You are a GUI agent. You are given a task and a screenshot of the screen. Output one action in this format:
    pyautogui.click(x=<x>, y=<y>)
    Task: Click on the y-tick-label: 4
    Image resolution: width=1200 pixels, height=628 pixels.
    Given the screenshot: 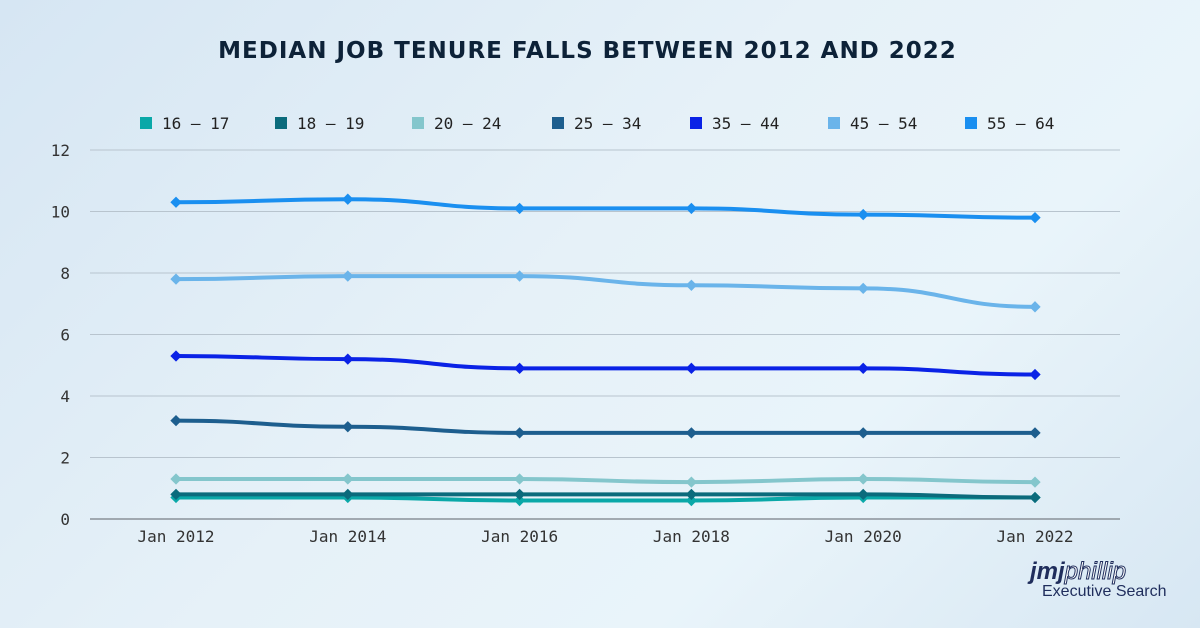 What is the action you would take?
    pyautogui.click(x=65, y=396)
    